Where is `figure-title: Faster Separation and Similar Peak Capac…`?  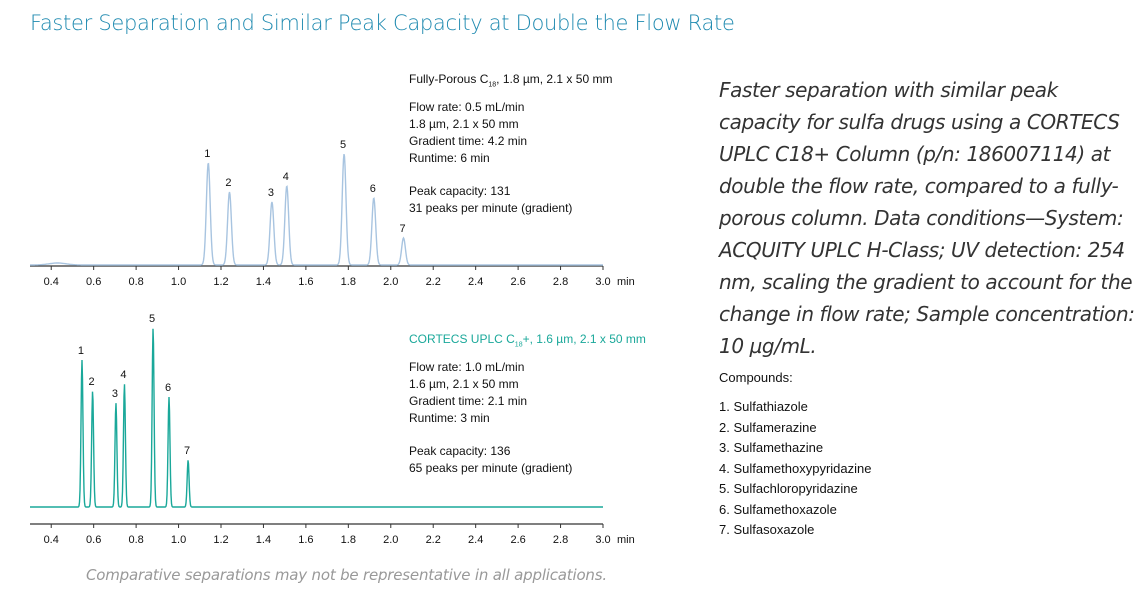 figure-title: Faster Separation and Similar Peak Capac… is located at coordinates (382, 23).